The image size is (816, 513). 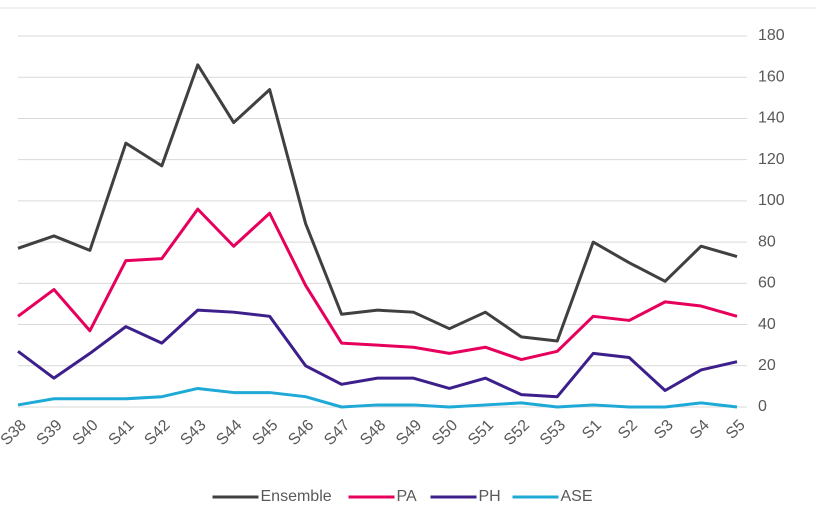 I want to click on y-tick-label: 160, so click(x=771, y=76).